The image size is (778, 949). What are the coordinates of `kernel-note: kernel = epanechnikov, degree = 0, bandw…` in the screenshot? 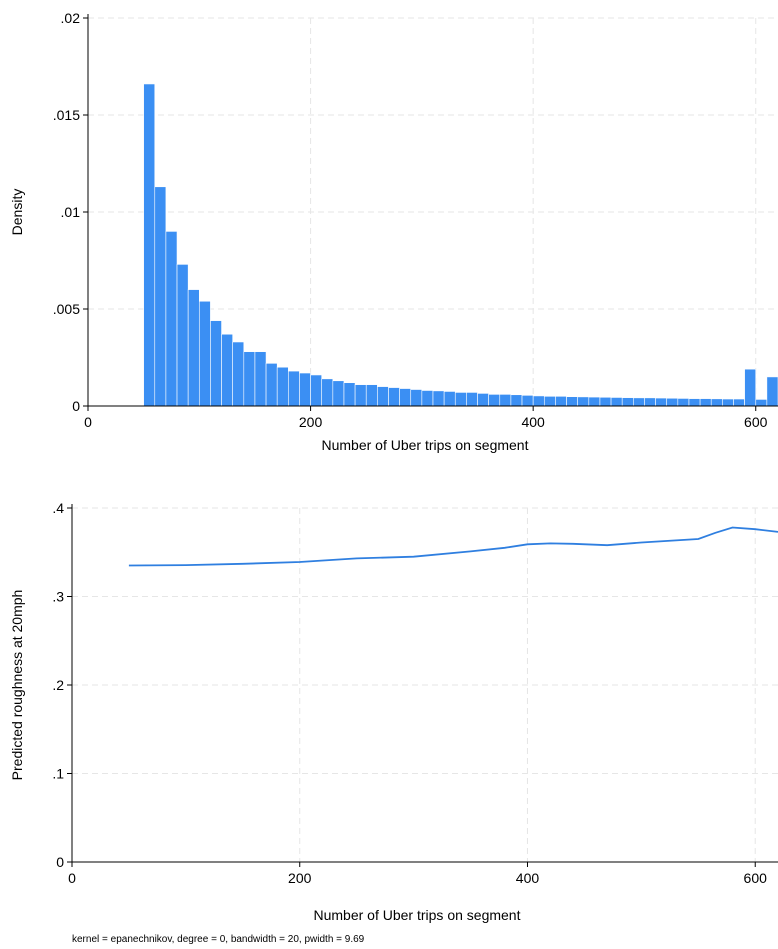 It's located at (218, 939).